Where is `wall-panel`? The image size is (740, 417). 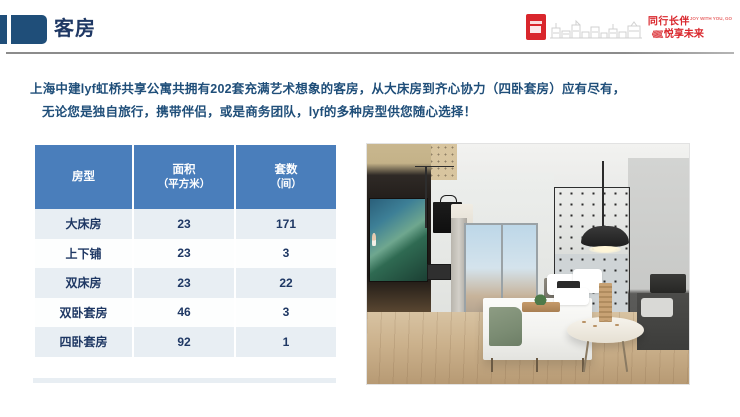 wall-panel is located at coordinates (439, 272).